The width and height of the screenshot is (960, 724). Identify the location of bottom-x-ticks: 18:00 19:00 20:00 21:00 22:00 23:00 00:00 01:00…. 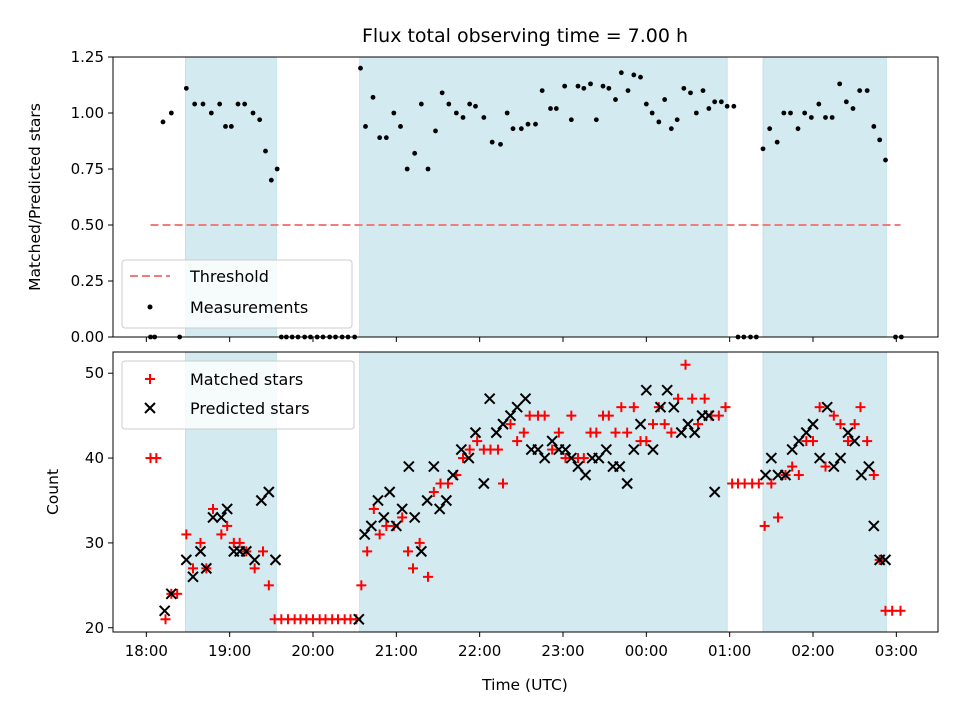
(521, 646).